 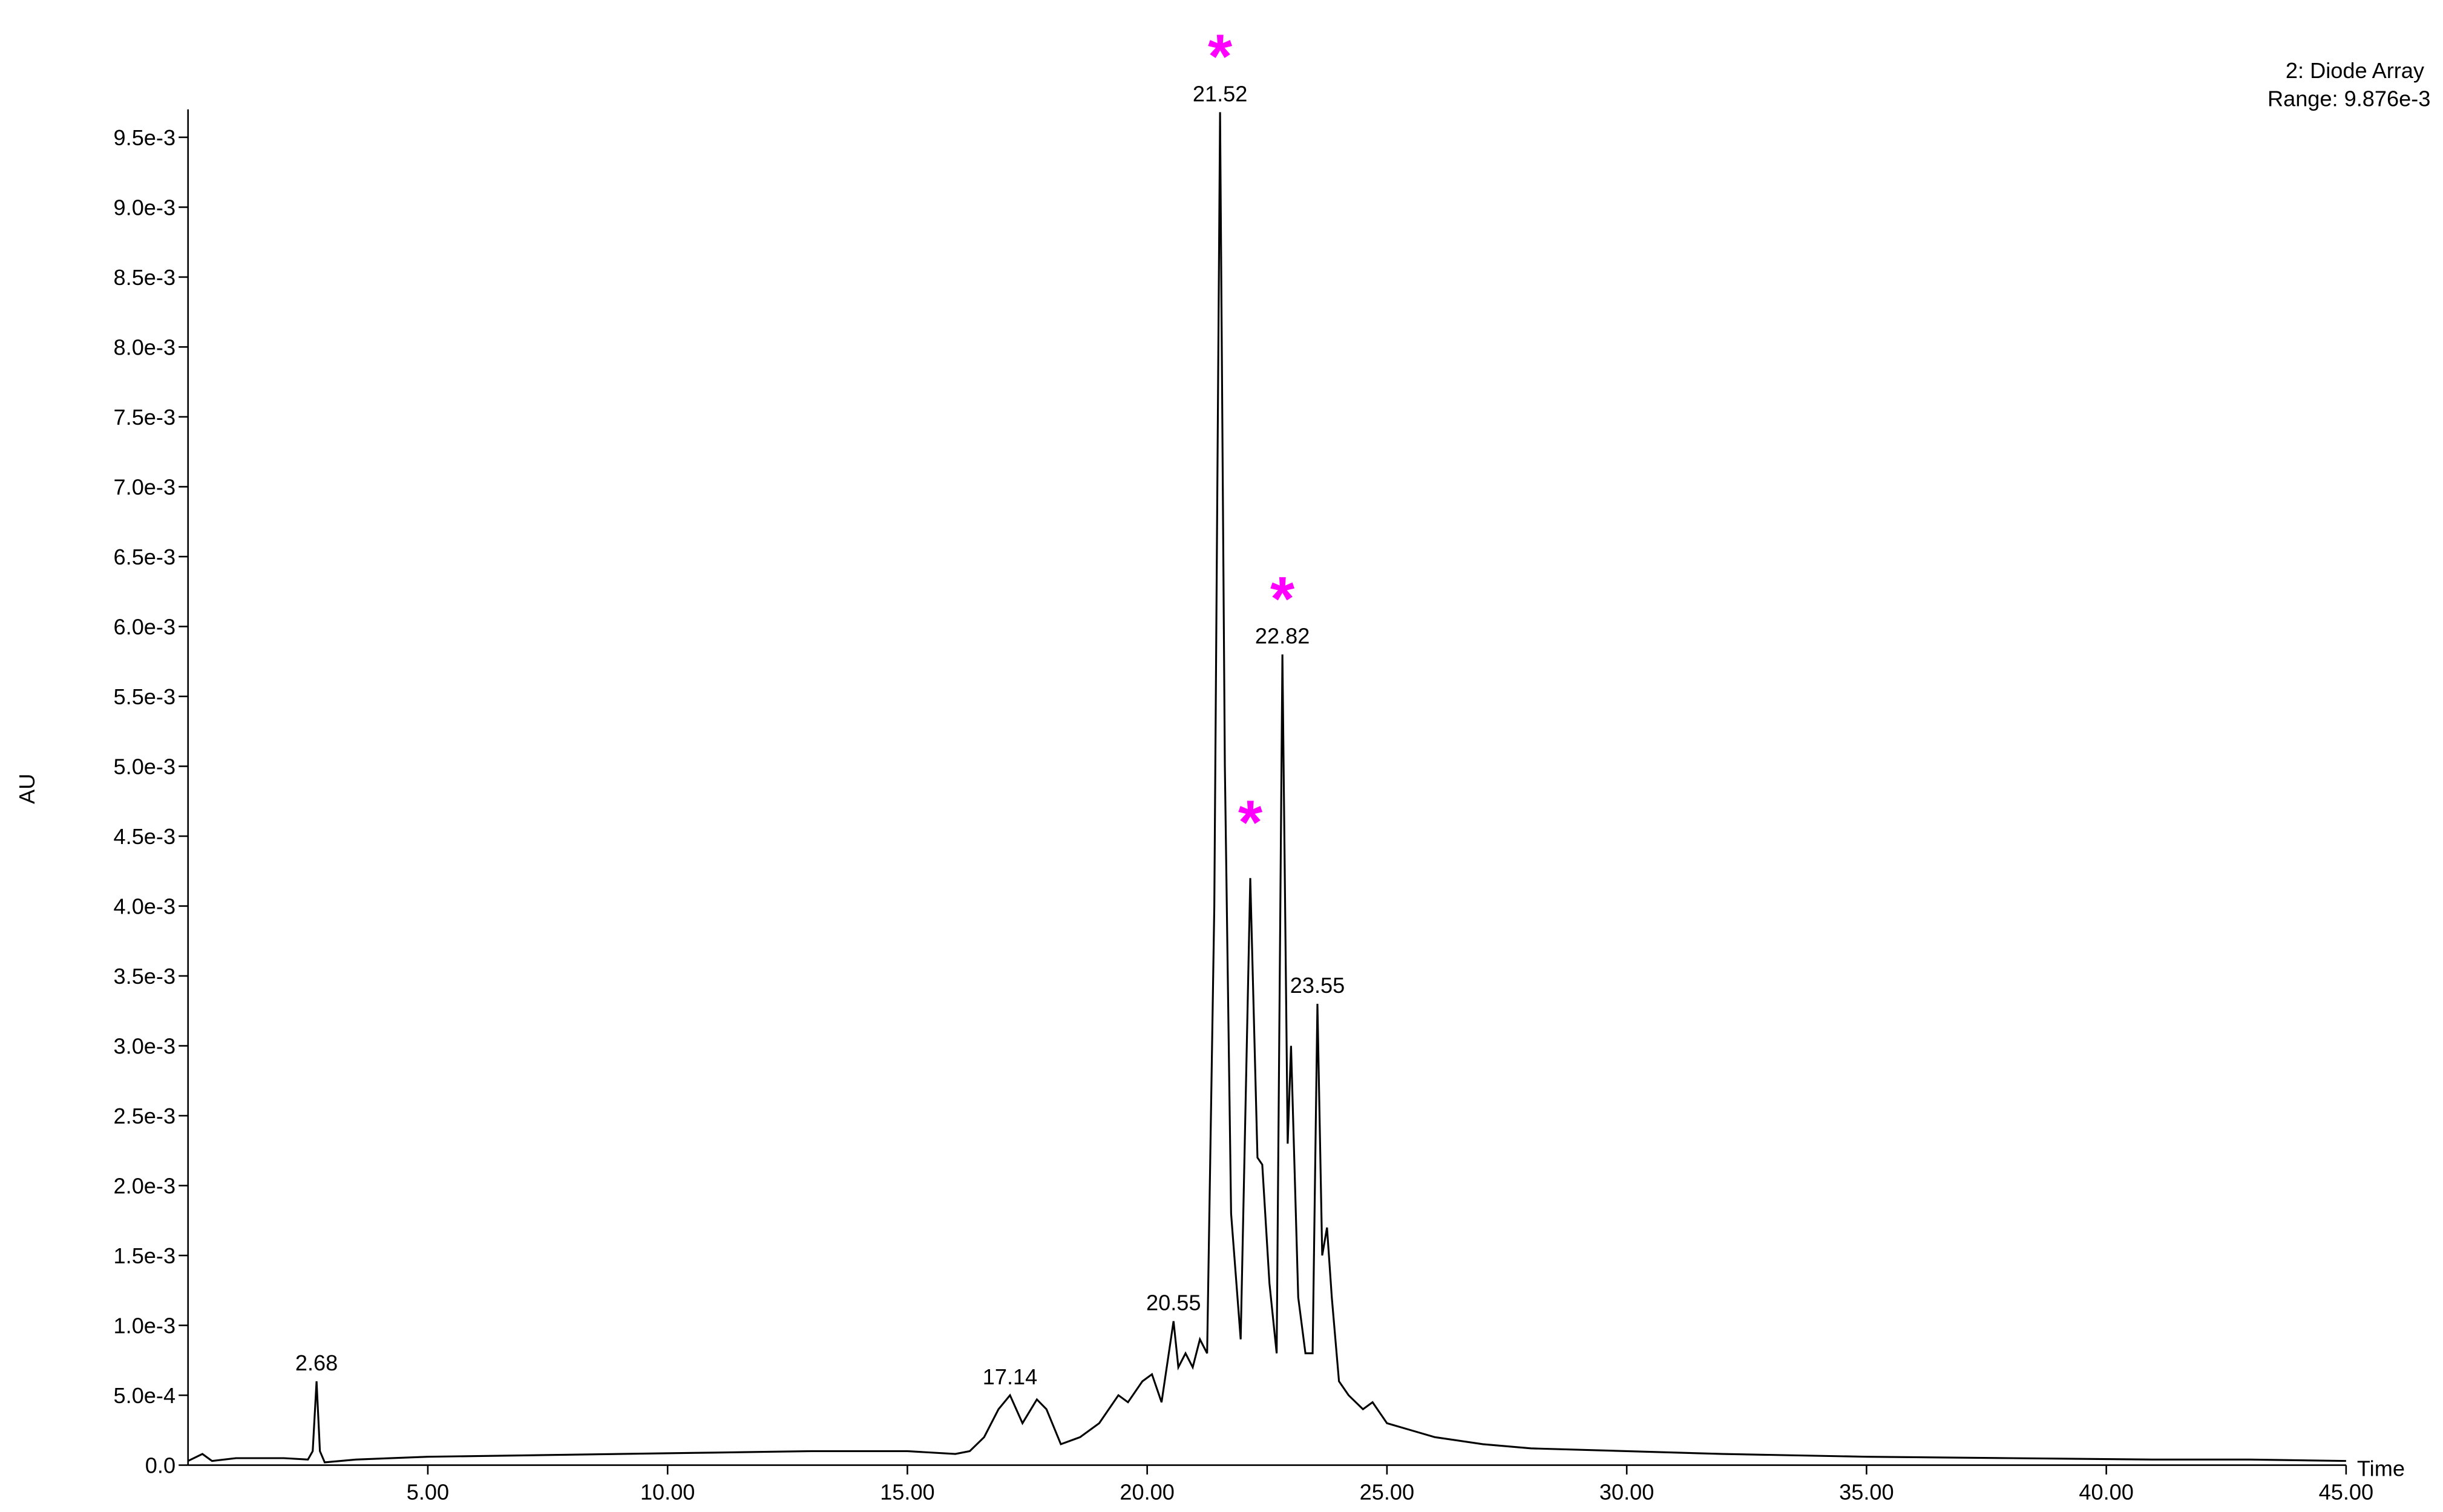 What do you see at coordinates (145, 626) in the screenshot?
I see `y-tick-label: 6.0e-3` at bounding box center [145, 626].